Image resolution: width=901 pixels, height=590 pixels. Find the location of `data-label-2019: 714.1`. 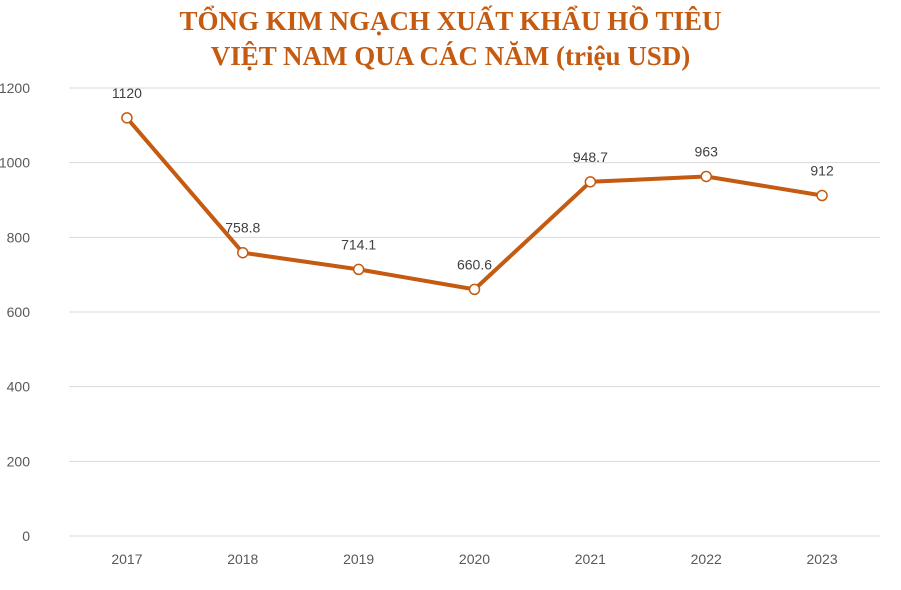

data-label-2019: 714.1 is located at coordinates (358, 244).